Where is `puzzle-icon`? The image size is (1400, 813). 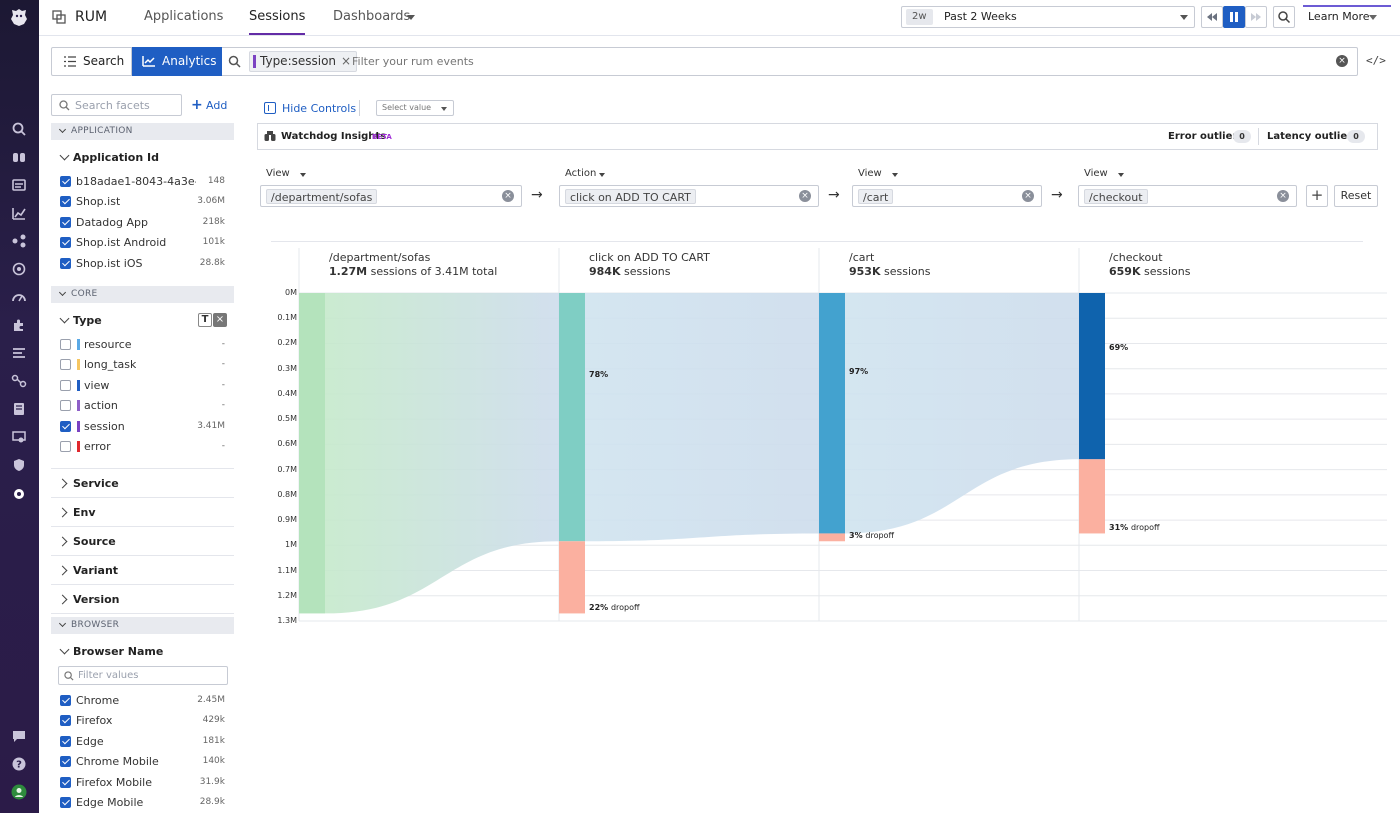
puzzle-icon is located at coordinates (19, 325).